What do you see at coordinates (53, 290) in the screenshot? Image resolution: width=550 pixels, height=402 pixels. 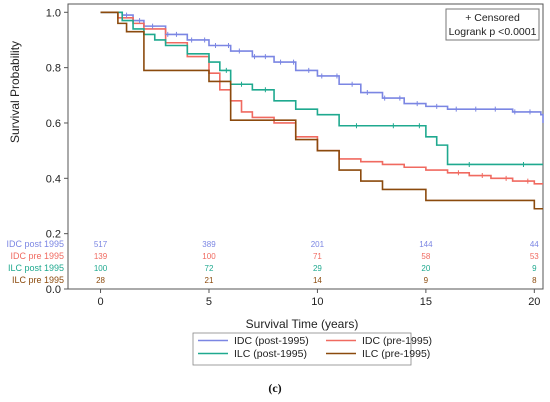 I see `y-tick-label: 0.0` at bounding box center [53, 290].